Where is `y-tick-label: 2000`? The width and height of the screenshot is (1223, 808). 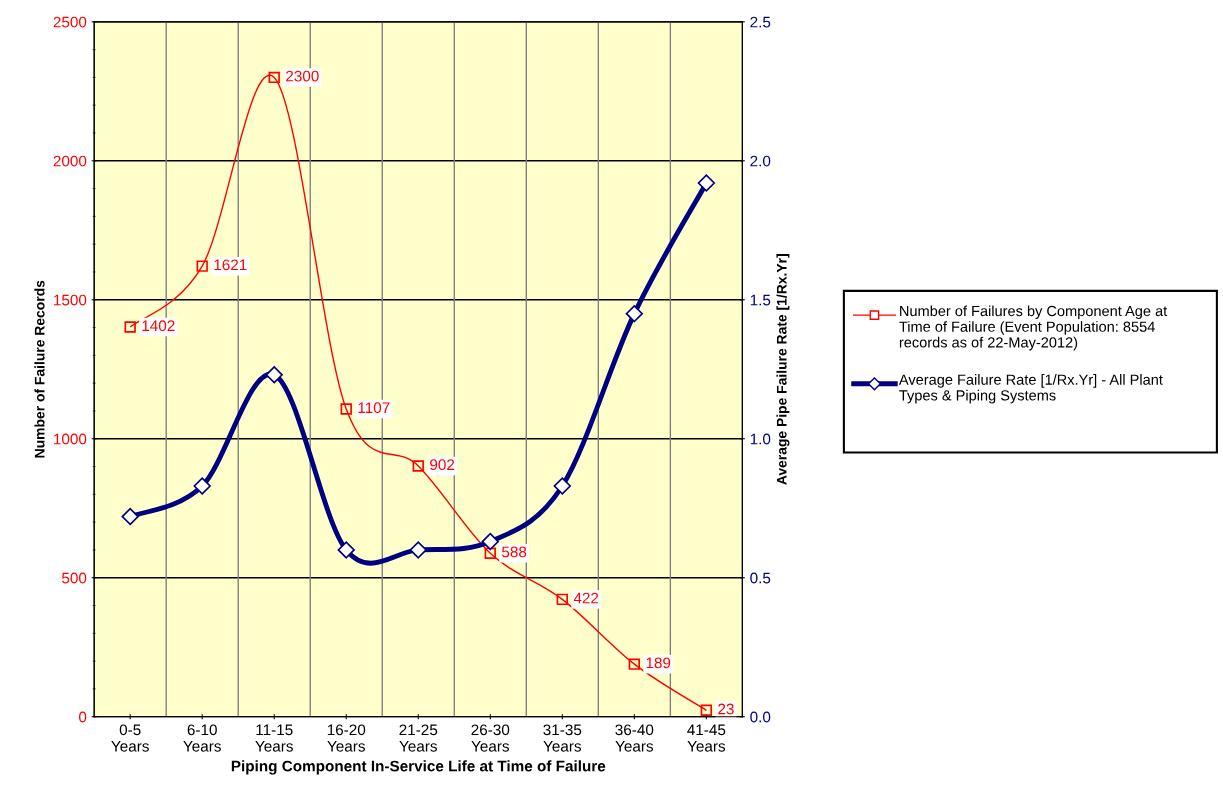
y-tick-label: 2000 is located at coordinates (70, 161).